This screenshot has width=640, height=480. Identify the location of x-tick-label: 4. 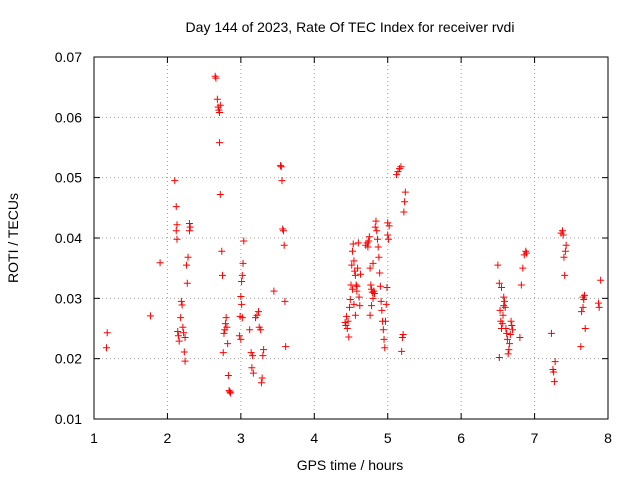
(314, 438).